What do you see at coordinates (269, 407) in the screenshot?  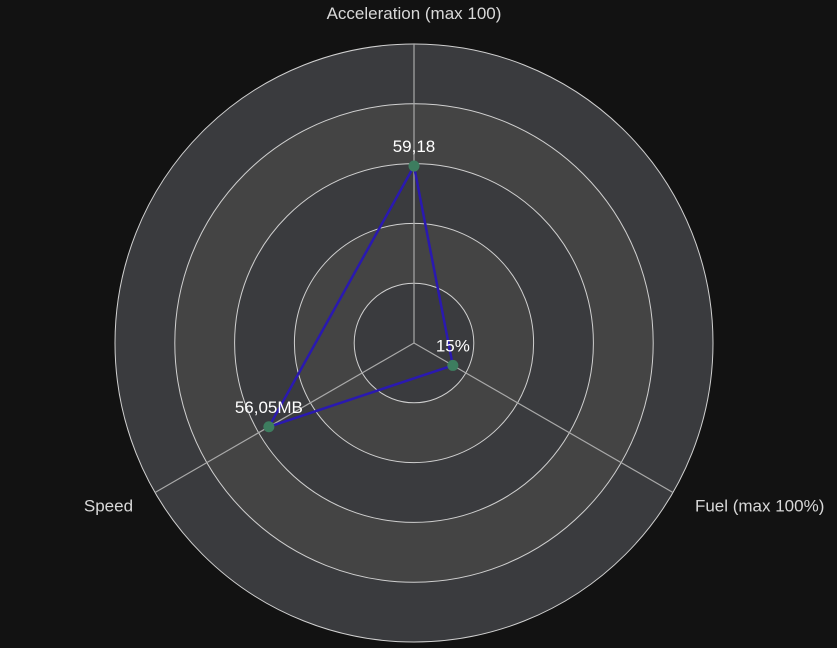 I see `value-label-3: 56,05MB` at bounding box center [269, 407].